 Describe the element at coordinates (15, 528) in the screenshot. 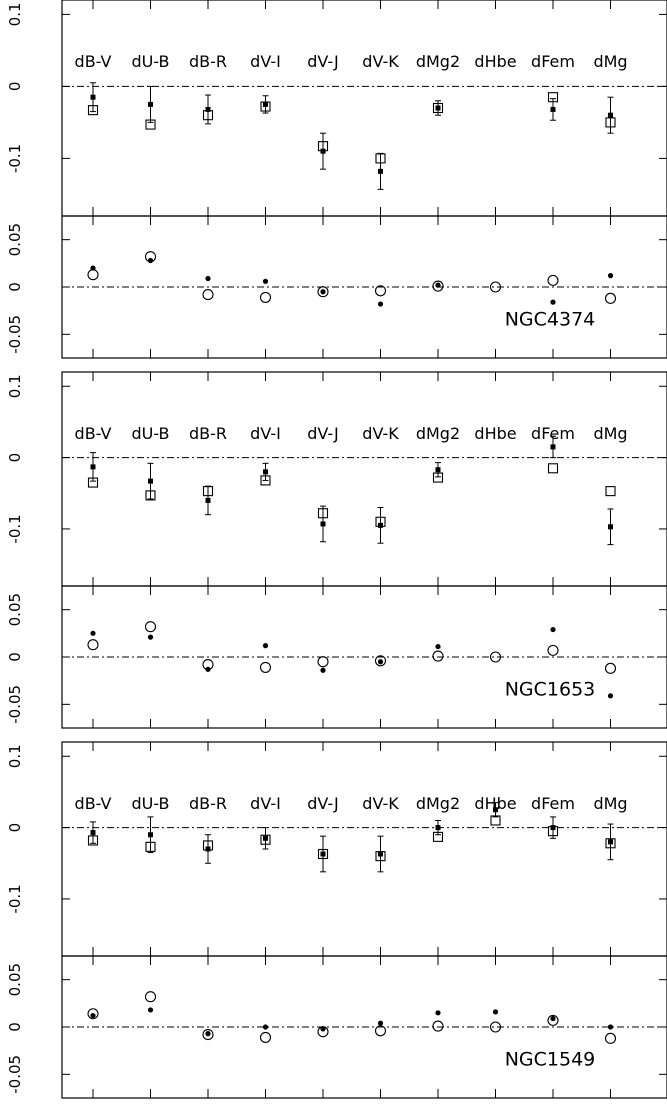

I see `y-tick-label: -0.1` at that location.